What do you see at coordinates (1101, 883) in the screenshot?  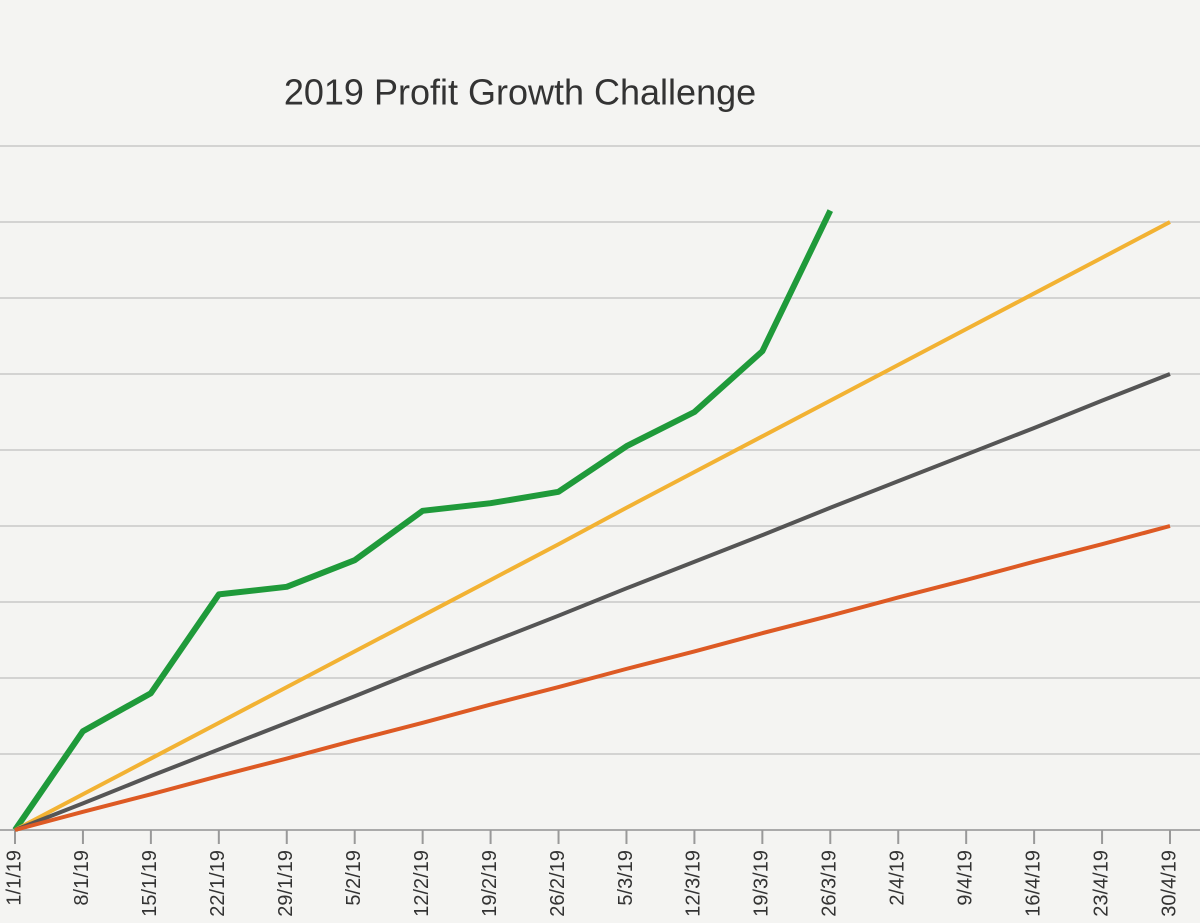 I see `x-tick-label: 23/4/19` at bounding box center [1101, 883].